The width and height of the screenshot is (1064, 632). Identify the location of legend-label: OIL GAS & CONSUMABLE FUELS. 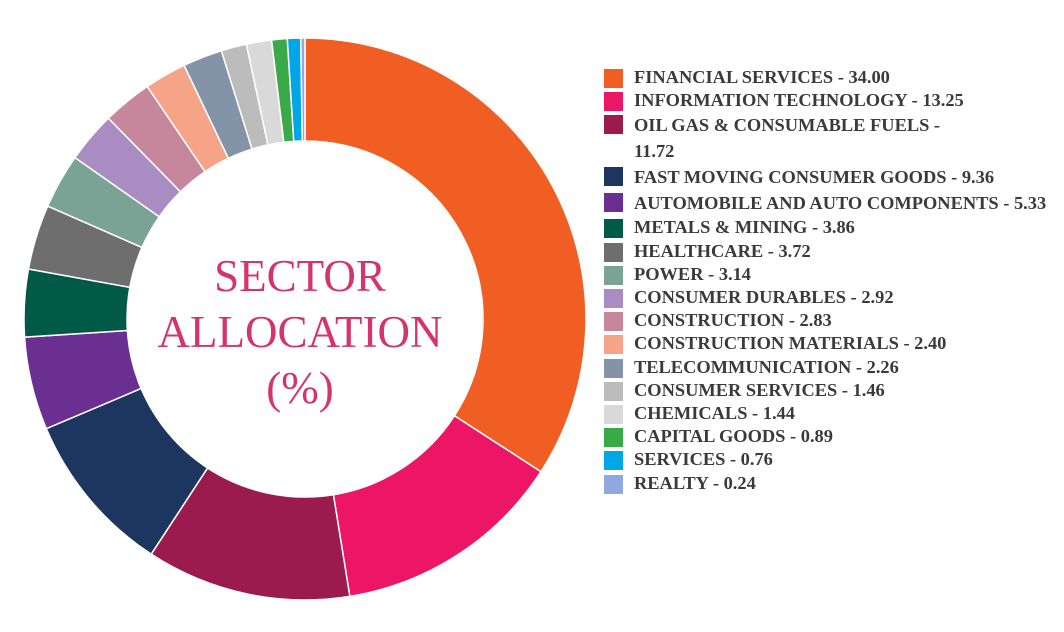
(782, 125).